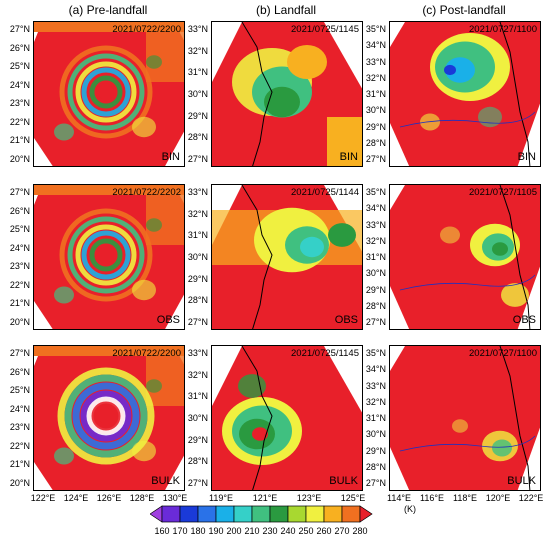 The width and height of the screenshot is (550, 541). What do you see at coordinates (503, 192) in the screenshot?
I see `panel-timestamp: 2021/0727/1105` at bounding box center [503, 192].